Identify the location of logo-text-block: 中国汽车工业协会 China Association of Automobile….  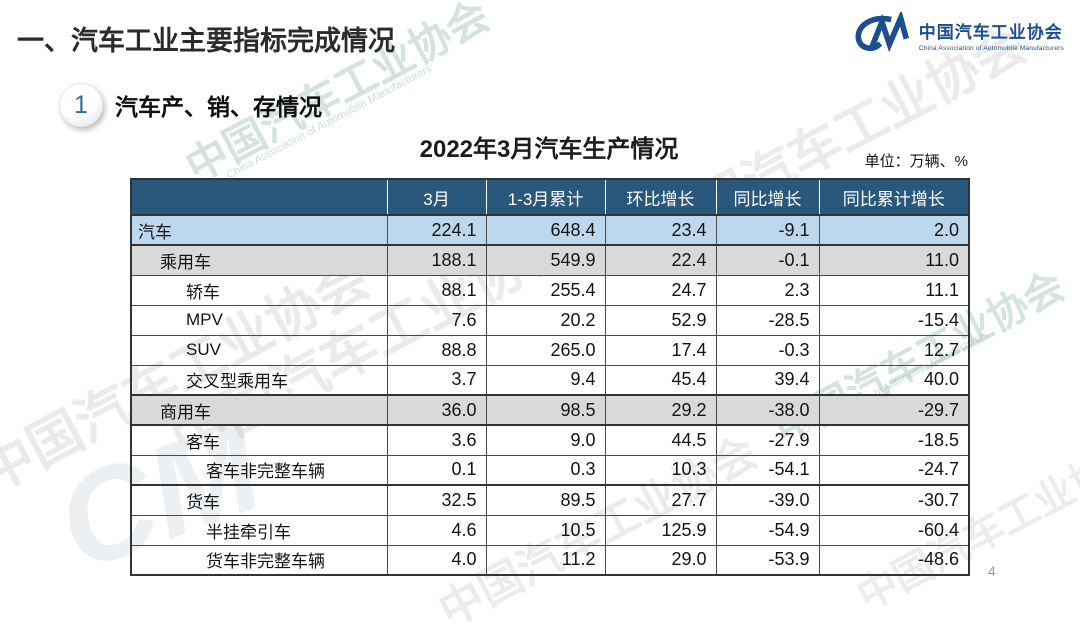
(991, 35).